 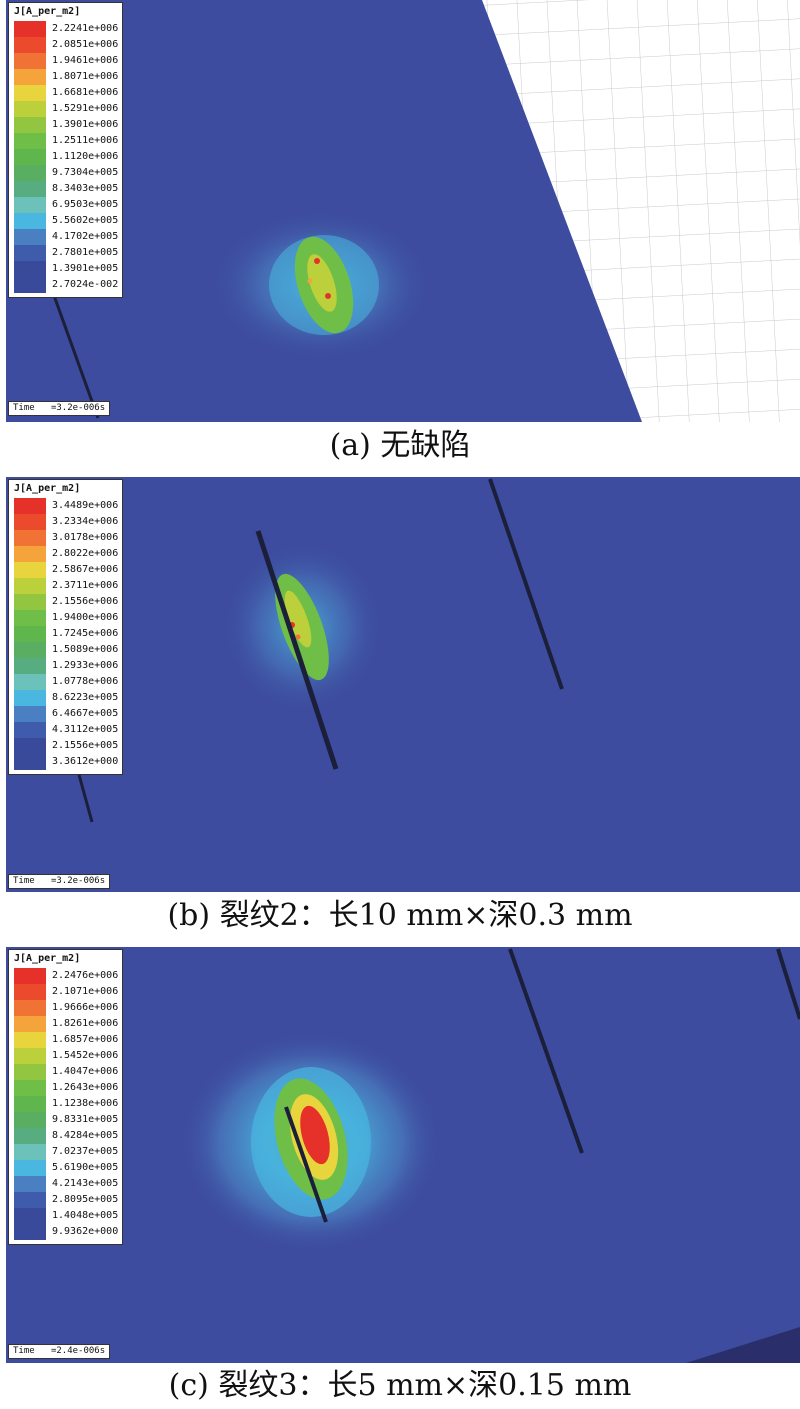 I want to click on legend-row: 9.7304e+005, so click(x=66, y=173).